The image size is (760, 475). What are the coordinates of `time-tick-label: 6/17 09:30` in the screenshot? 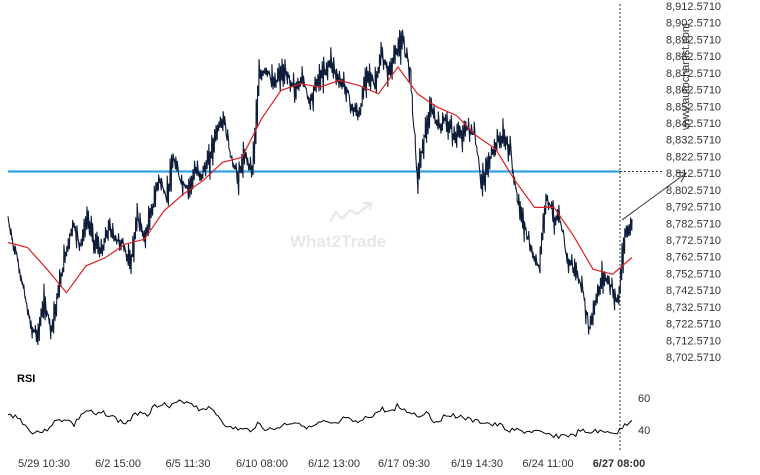 It's located at (404, 464).